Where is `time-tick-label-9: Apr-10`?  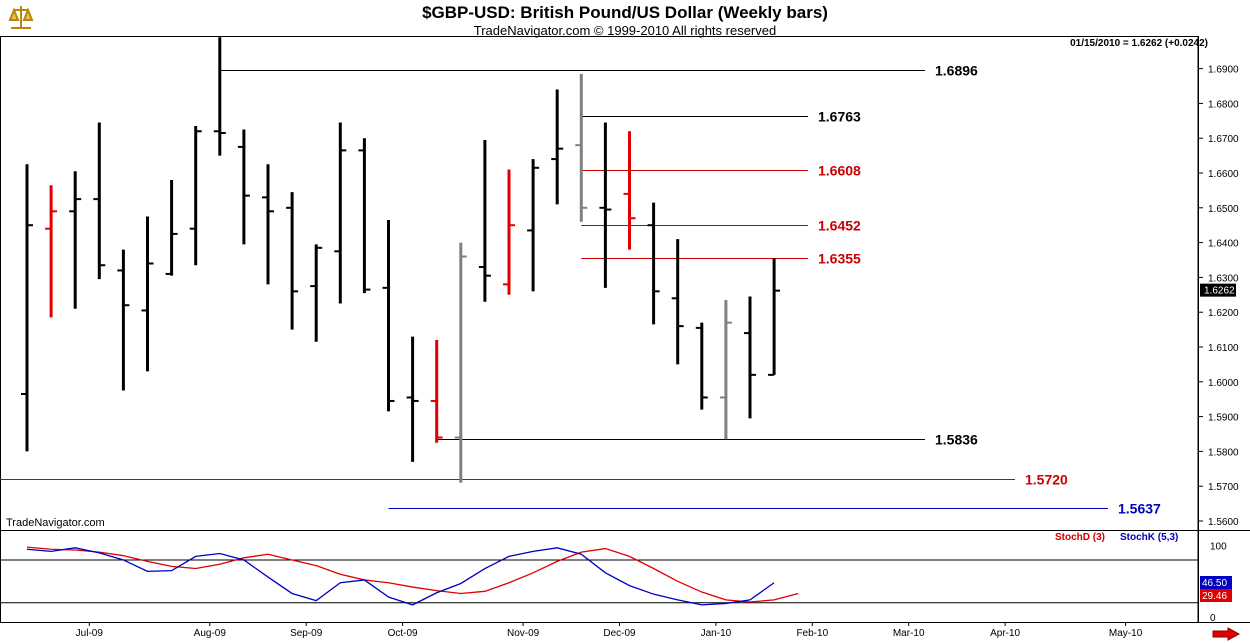
time-tick-label-9: Apr-10 is located at coordinates (1005, 633).